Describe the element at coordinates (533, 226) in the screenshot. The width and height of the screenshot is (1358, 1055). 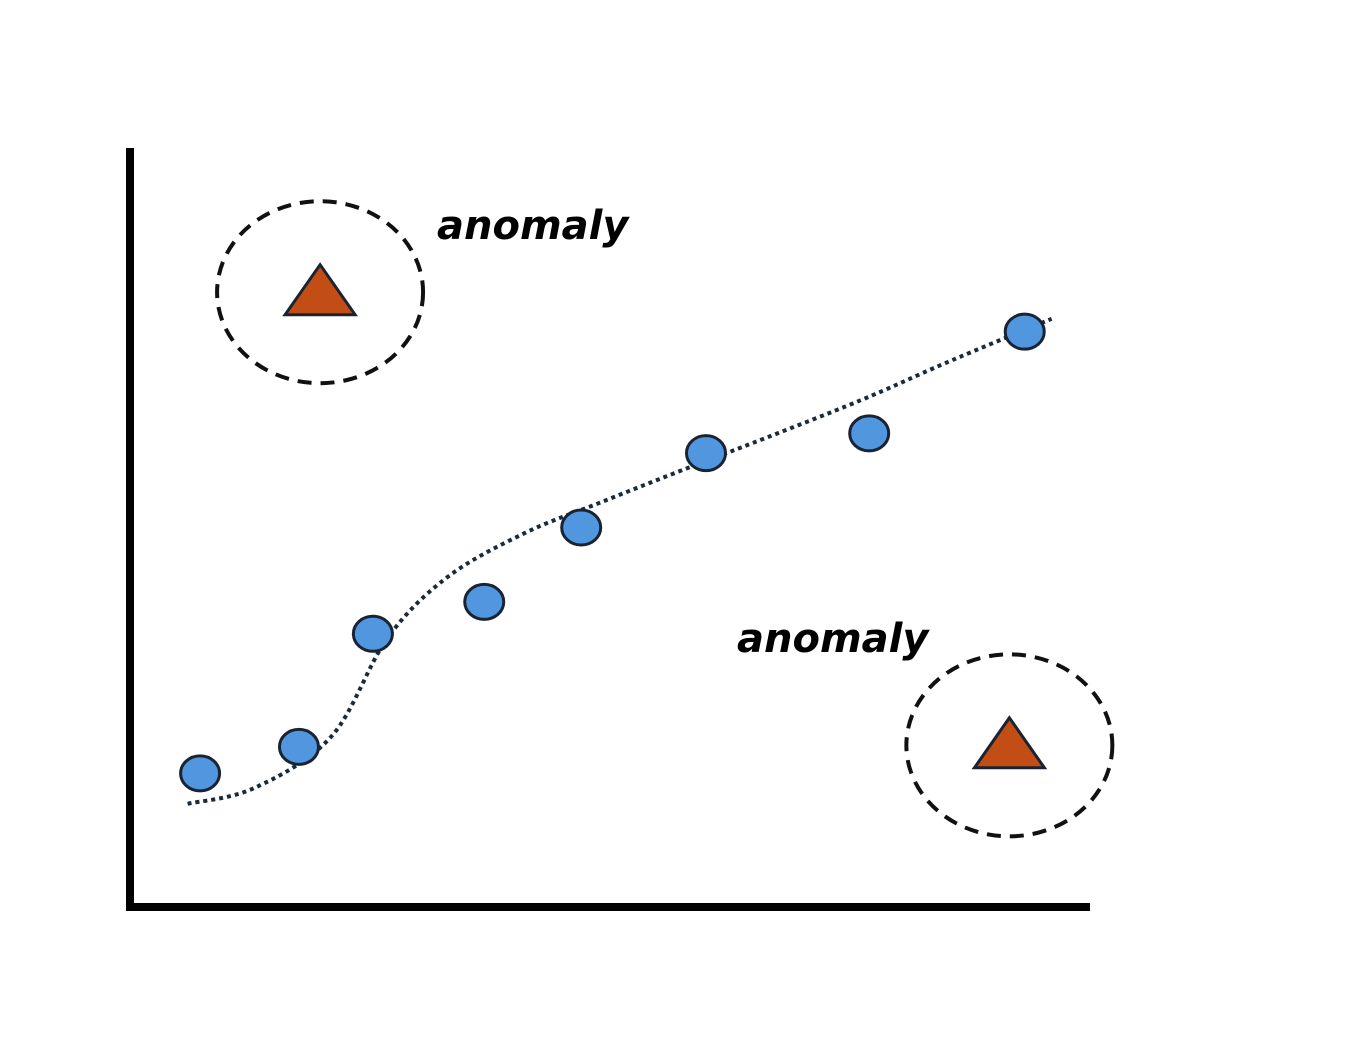
I see `anomaly-label-top: anomaly` at that location.